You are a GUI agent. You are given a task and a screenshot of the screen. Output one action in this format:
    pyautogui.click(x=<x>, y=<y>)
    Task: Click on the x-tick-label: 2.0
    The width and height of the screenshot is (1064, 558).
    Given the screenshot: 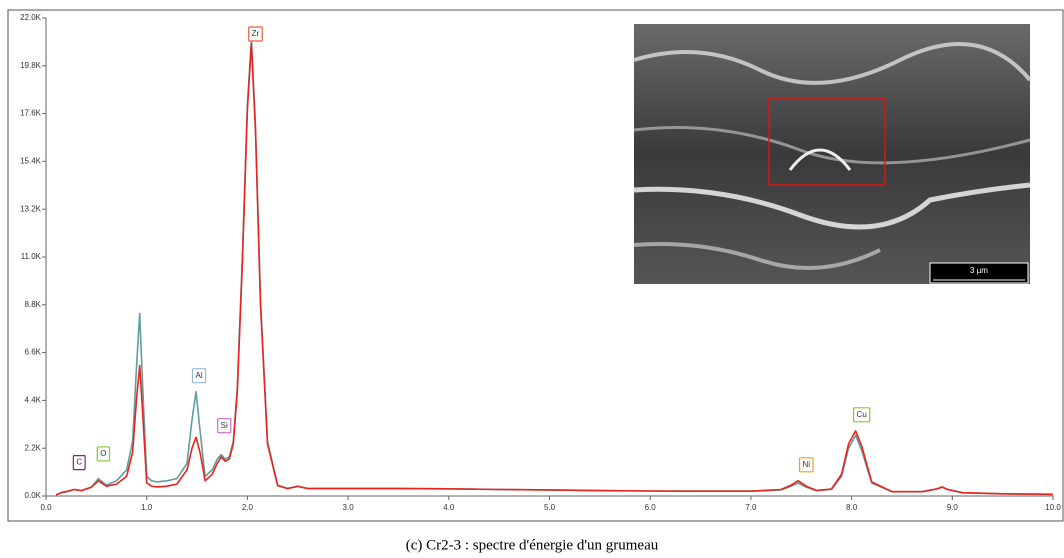 What is the action you would take?
    pyautogui.click(x=248, y=507)
    